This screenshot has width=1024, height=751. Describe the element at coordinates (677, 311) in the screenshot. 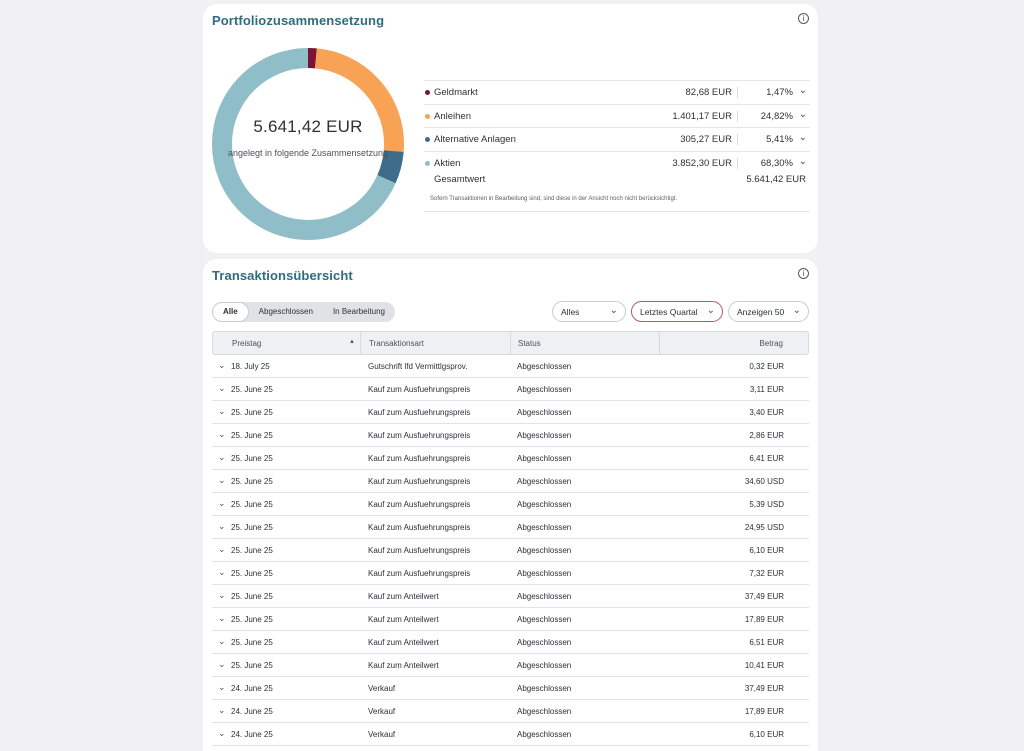

I see `period-filter-dropdown: Letztes Quartal ⌄` at that location.